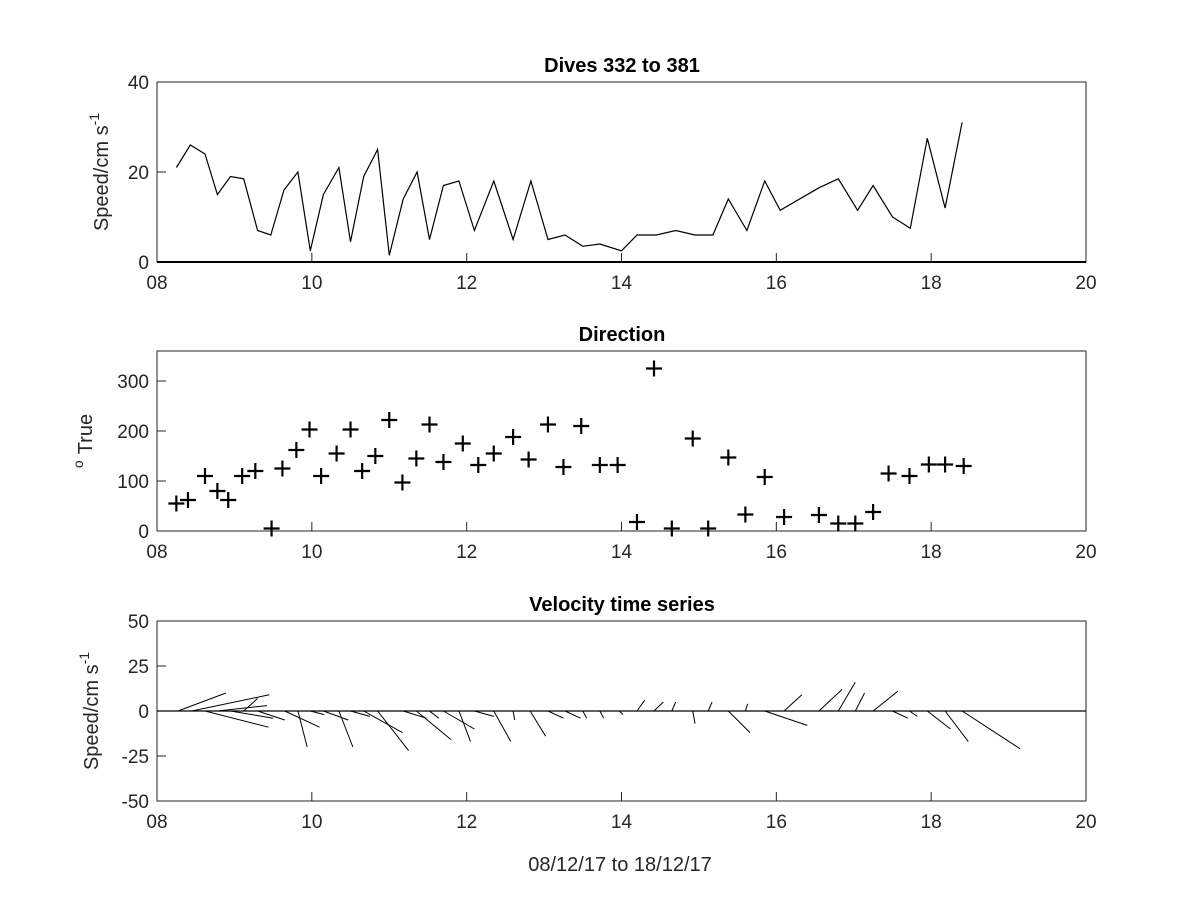  Describe the element at coordinates (931, 822) in the screenshot. I see `panel-velocity-xtick-label: 18` at that location.